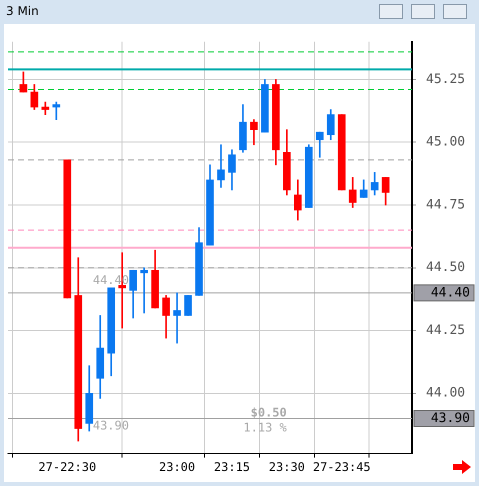 The image size is (479, 486). What do you see at coordinates (286, 467) in the screenshot?
I see `x-tick-label: 23:30` at bounding box center [286, 467].